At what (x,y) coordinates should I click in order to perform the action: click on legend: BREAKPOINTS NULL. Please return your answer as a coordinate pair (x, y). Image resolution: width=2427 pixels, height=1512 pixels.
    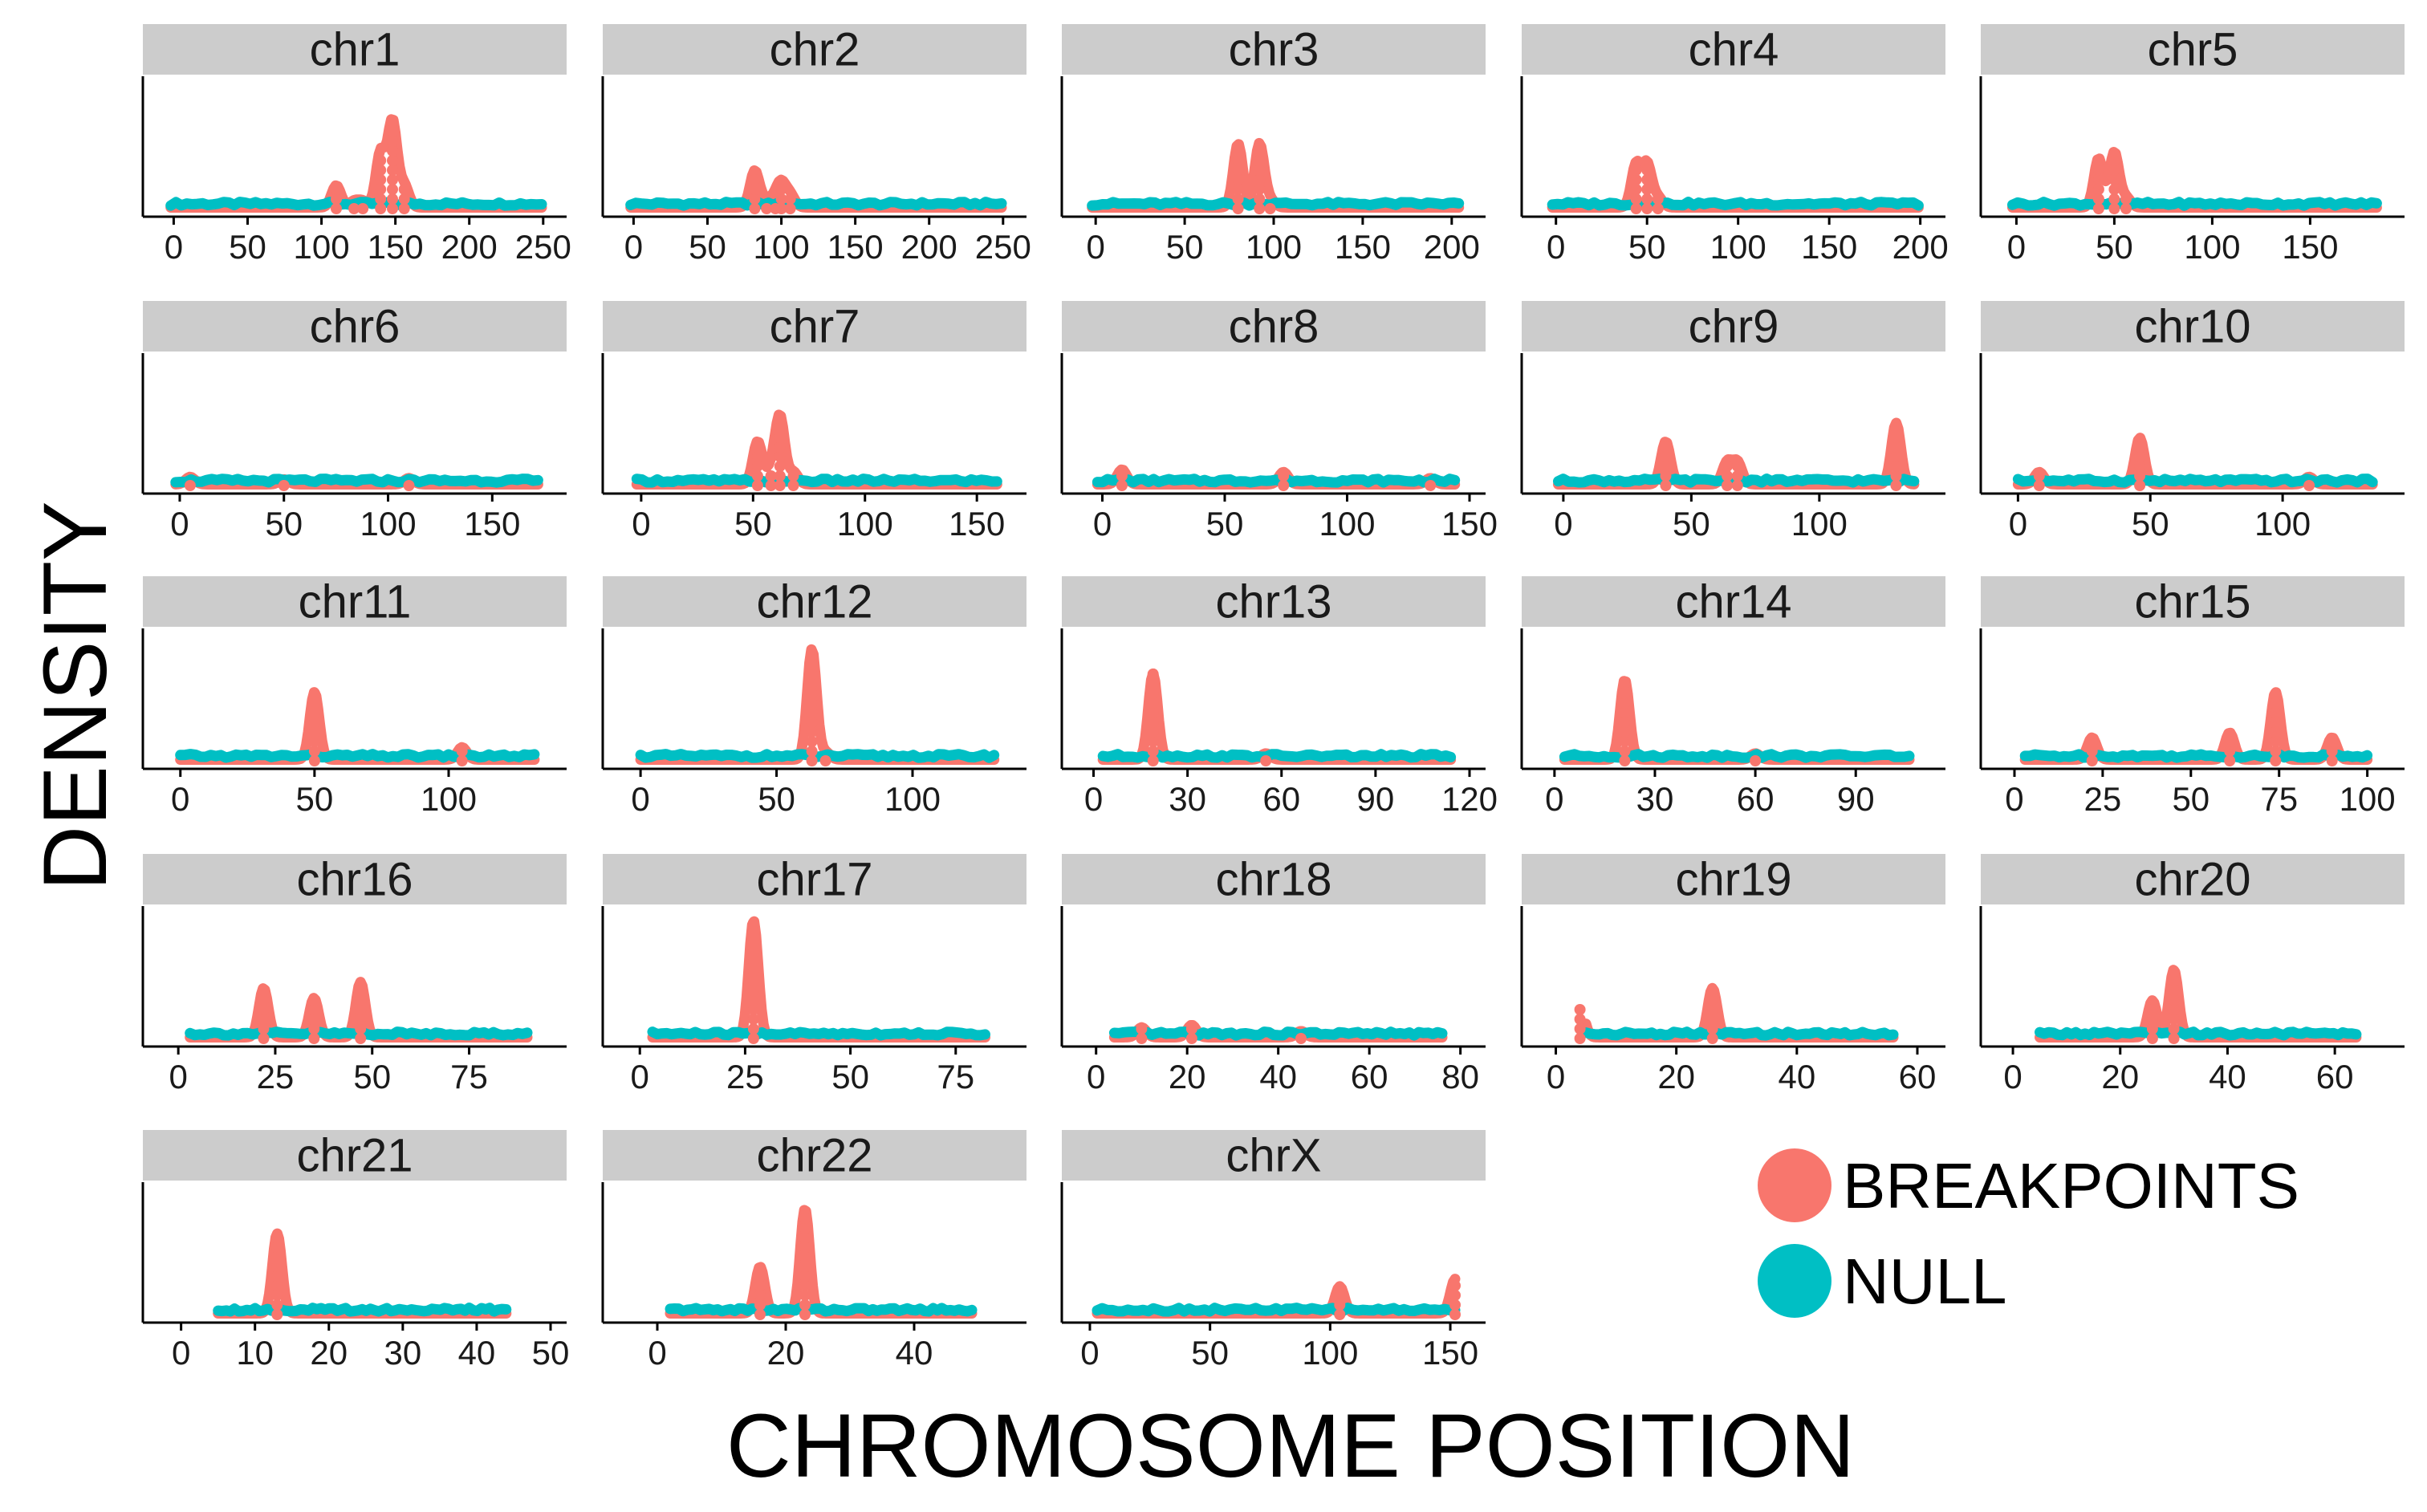
    Looking at the image, I should click on (2028, 1233).